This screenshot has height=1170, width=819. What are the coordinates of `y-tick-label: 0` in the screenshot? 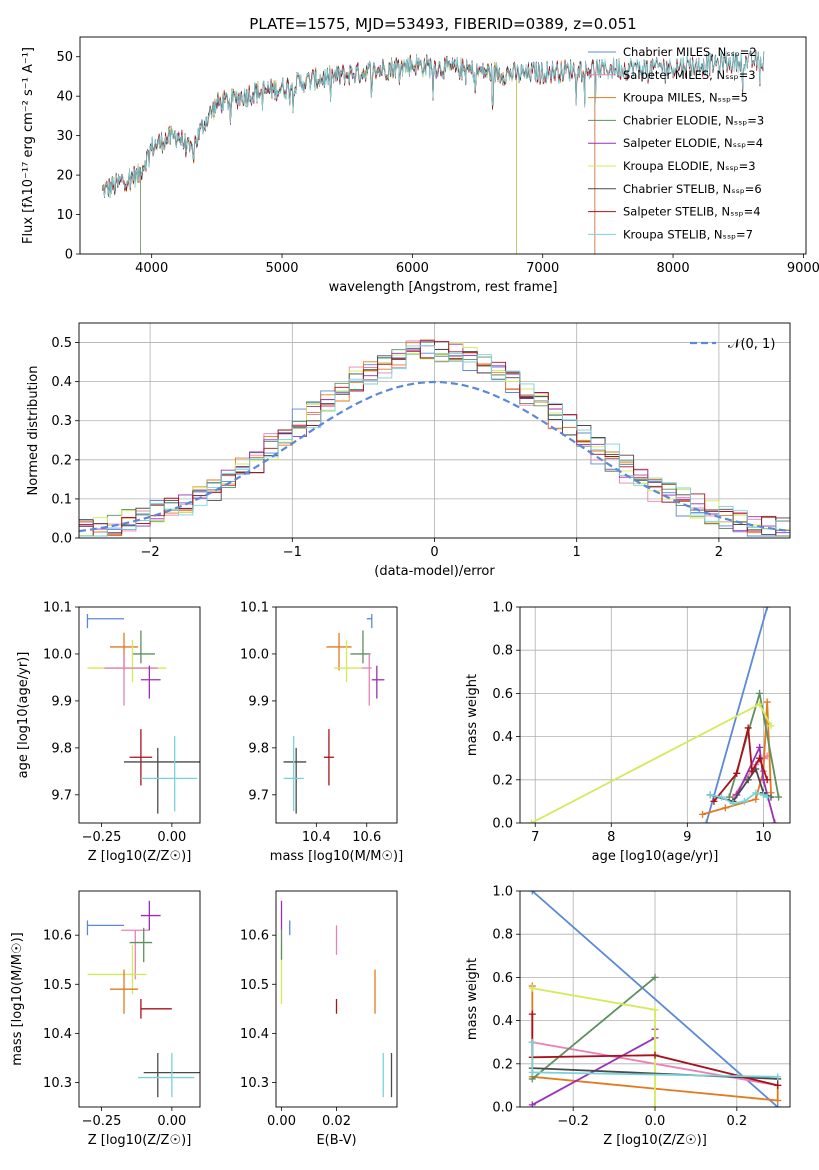 It's located at (69, 255).